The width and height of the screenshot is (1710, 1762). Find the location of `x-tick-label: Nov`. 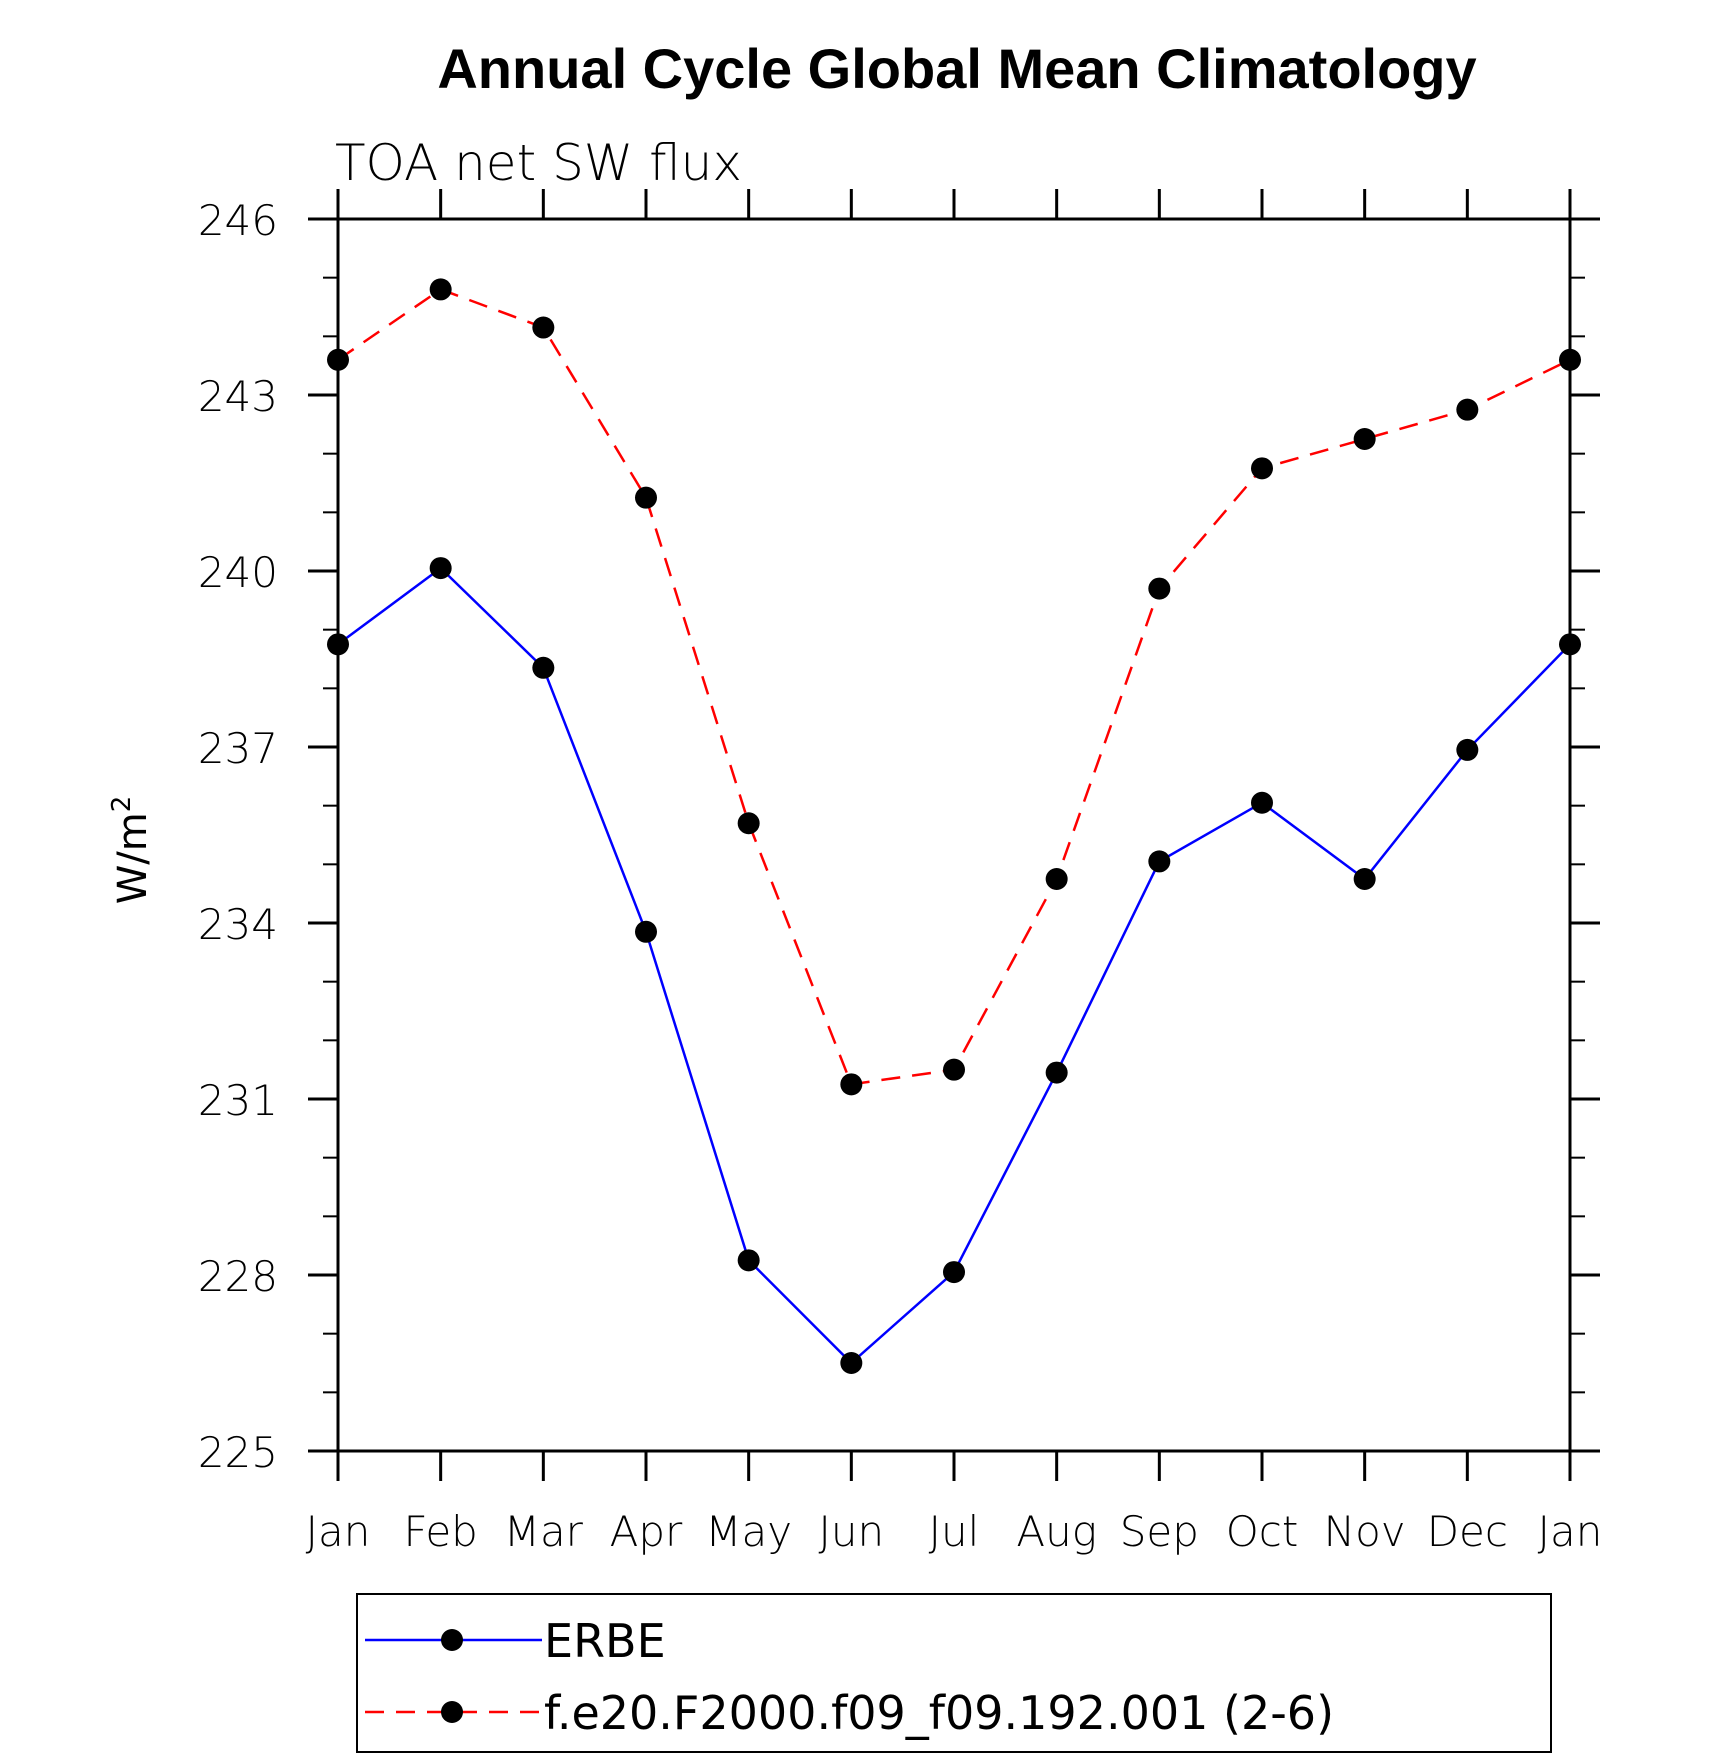

x-tick-label: Nov is located at coordinates (1365, 1531).